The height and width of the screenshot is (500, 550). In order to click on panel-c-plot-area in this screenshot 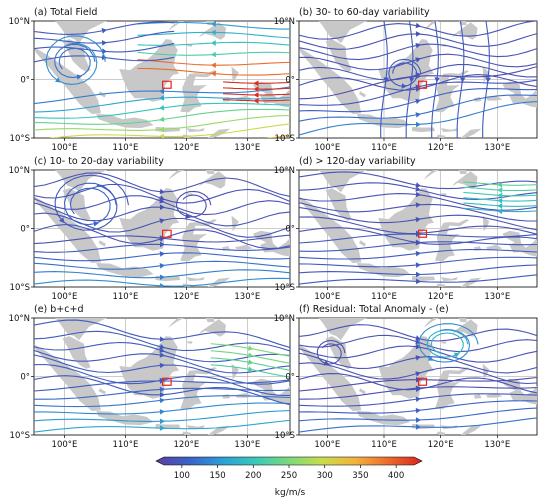, I will do `click(162, 228)`.